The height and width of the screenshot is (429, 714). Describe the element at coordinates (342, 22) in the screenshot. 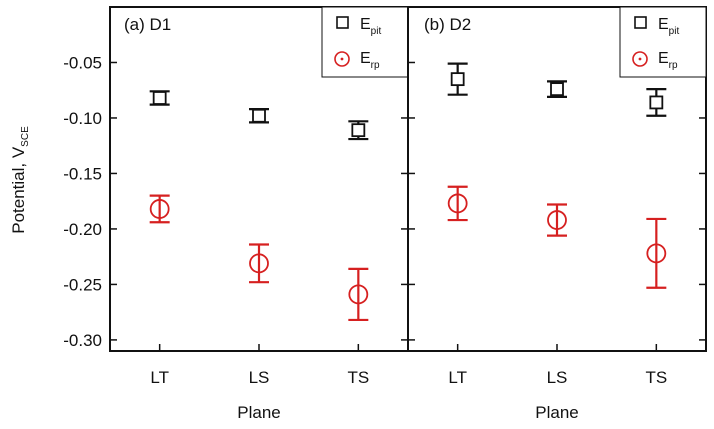

I see `legend-marker-pit-a` at that location.